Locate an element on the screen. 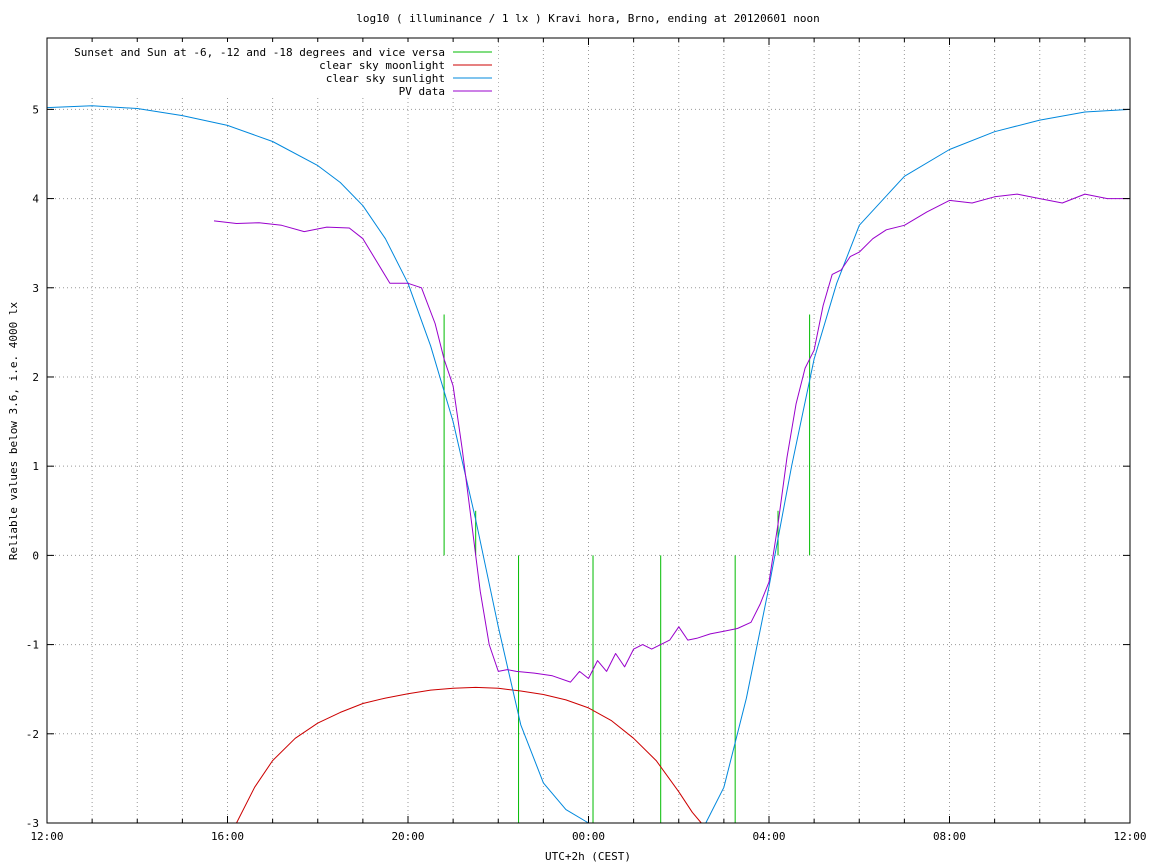 The height and width of the screenshot is (863, 1151). y-tick-label: 5 is located at coordinates (35, 109).